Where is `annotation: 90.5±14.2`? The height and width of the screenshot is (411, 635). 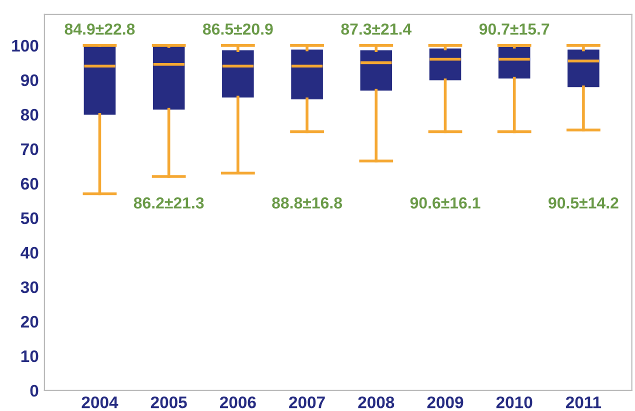
annotation: 90.5±14.2 is located at coordinates (583, 203).